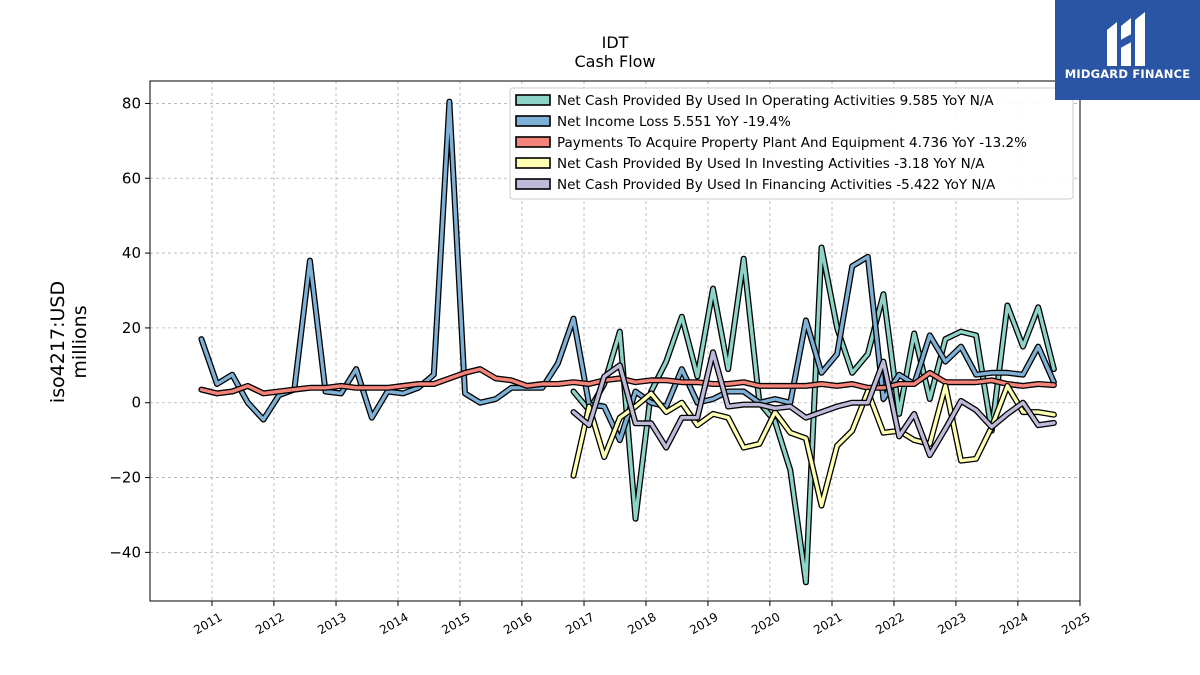 The width and height of the screenshot is (1200, 675). What do you see at coordinates (517, 623) in the screenshot?
I see `x-tick-label: 2016` at bounding box center [517, 623].